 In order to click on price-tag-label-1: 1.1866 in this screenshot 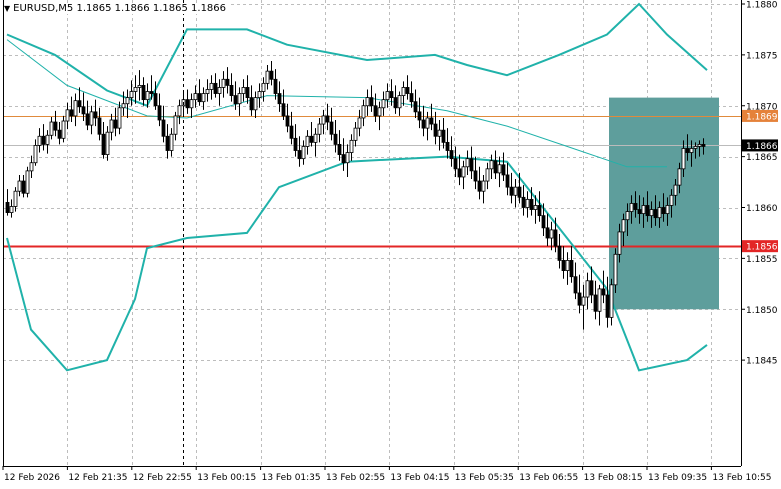, I will do `click(762, 147)`.